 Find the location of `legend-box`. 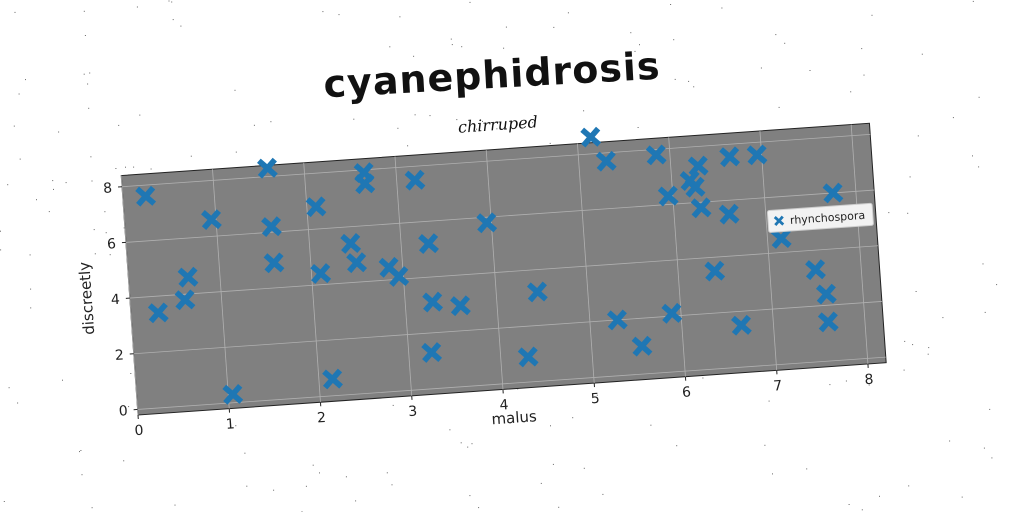

legend-box is located at coordinates (820, 217).